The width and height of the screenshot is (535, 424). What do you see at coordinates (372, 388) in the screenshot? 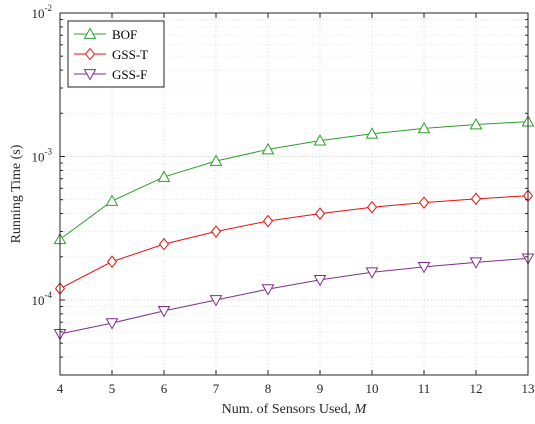
I see `x-tick-label: 10` at bounding box center [372, 388].